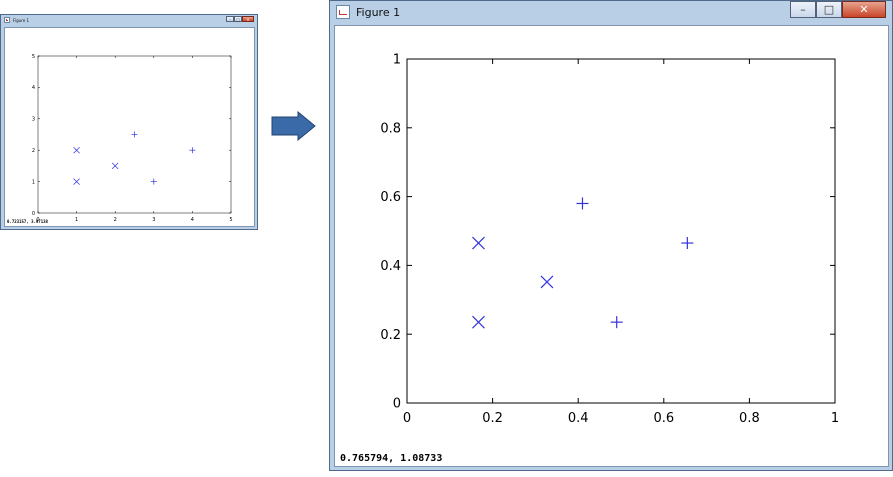 The height and width of the screenshot is (477, 893). I want to click on right-arrow-icon, so click(293, 126).